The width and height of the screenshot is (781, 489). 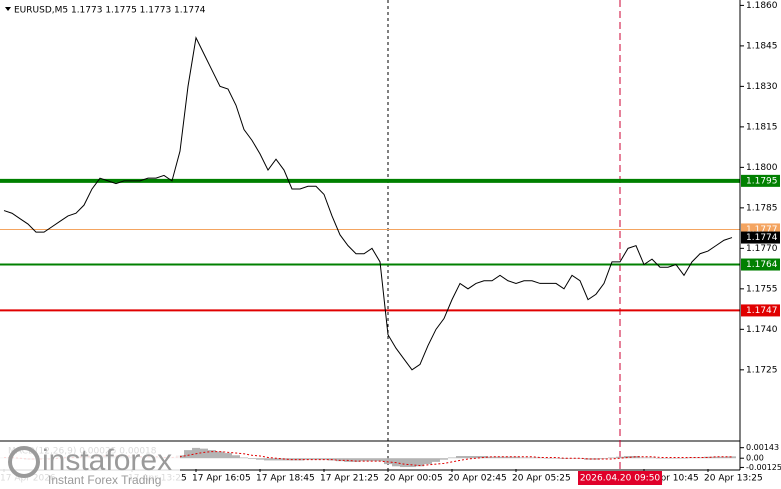 I want to click on x-tick-label: 20 Apr 10:45, so click(x=669, y=479).